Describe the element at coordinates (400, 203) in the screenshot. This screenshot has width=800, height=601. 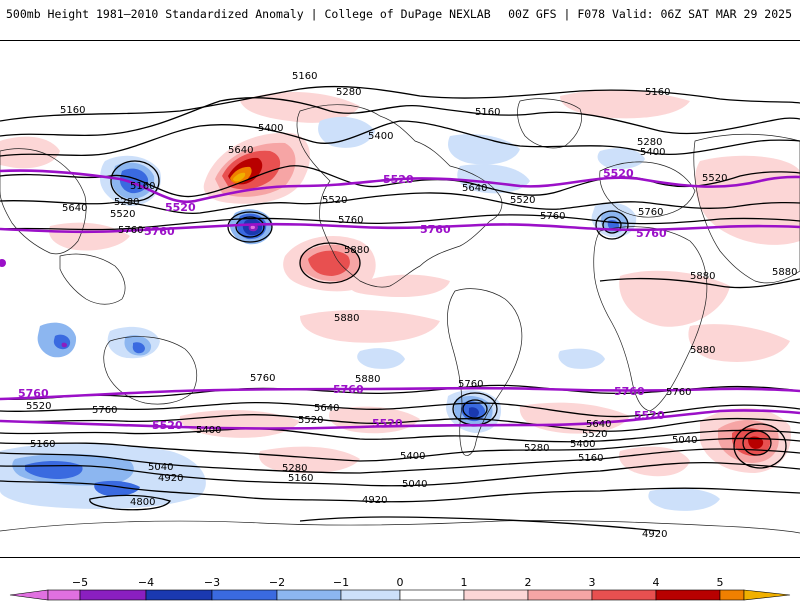
I see `contour-5640-north` at that location.